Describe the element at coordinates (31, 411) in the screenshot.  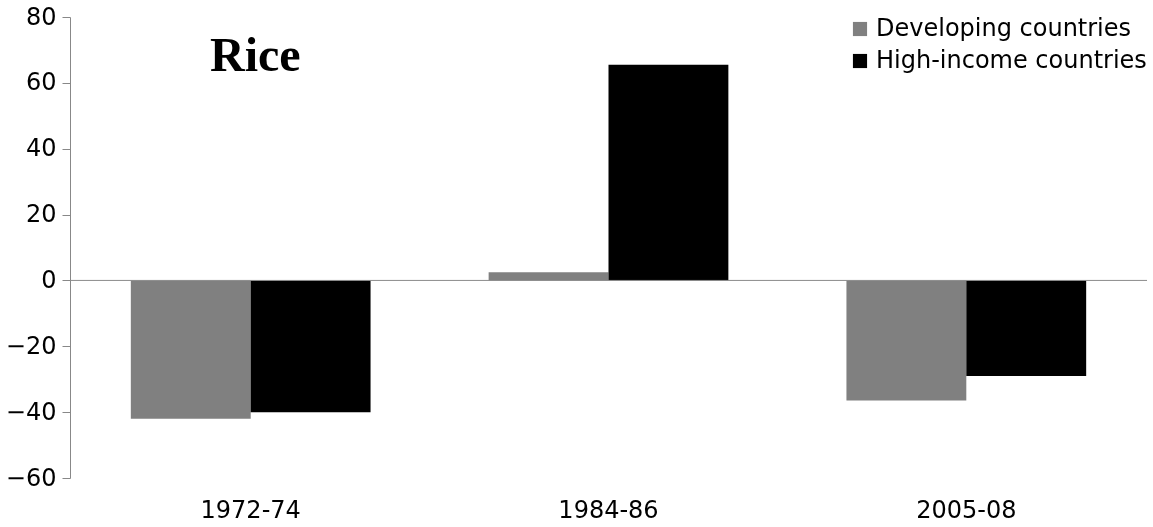
I see `y-tick-label: −40` at that location.